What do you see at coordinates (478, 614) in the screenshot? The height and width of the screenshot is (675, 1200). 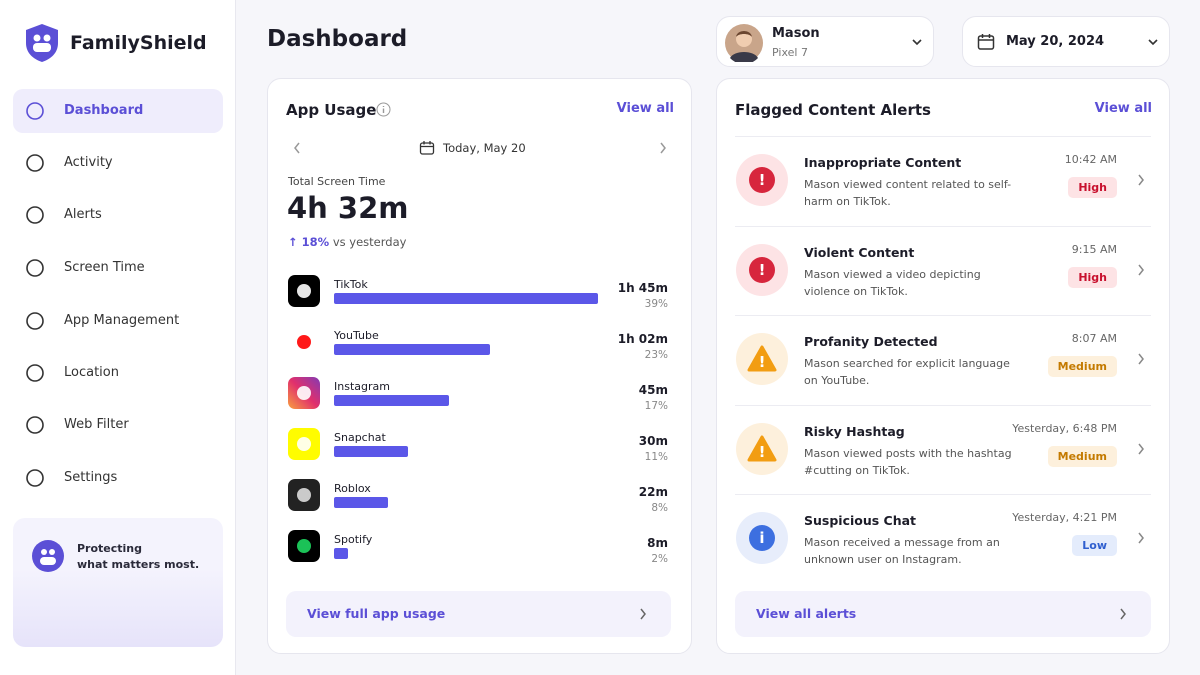 I see `footer-button: View full app usage` at bounding box center [478, 614].